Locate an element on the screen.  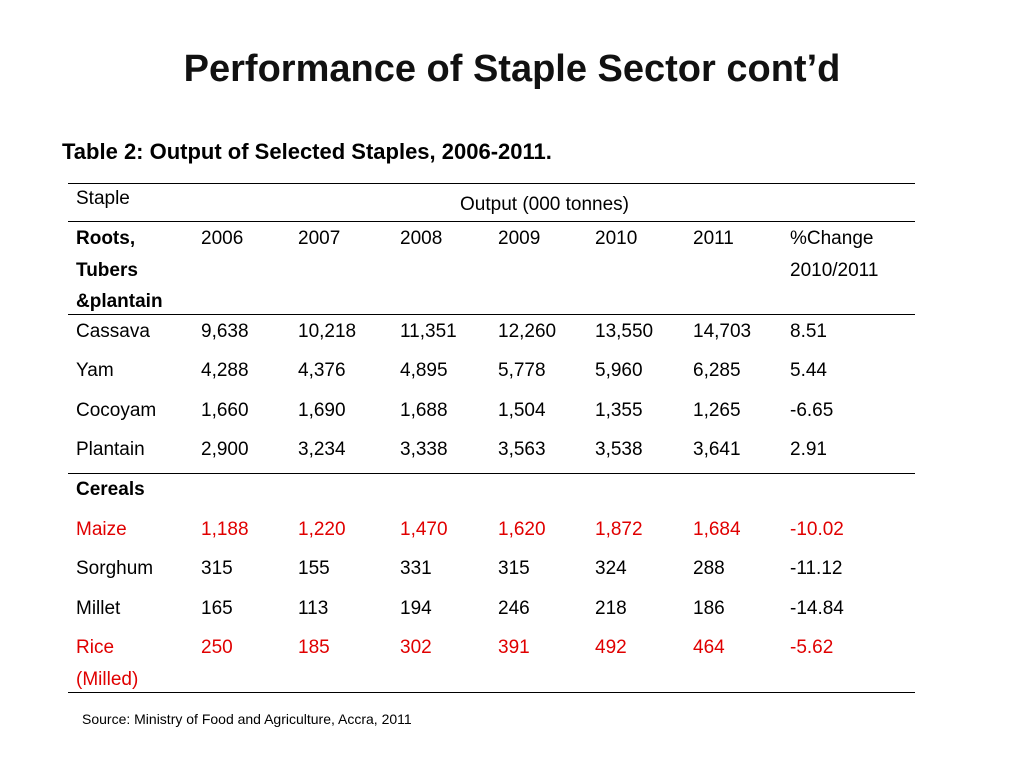
column-header: 2007 is located at coordinates (319, 238).